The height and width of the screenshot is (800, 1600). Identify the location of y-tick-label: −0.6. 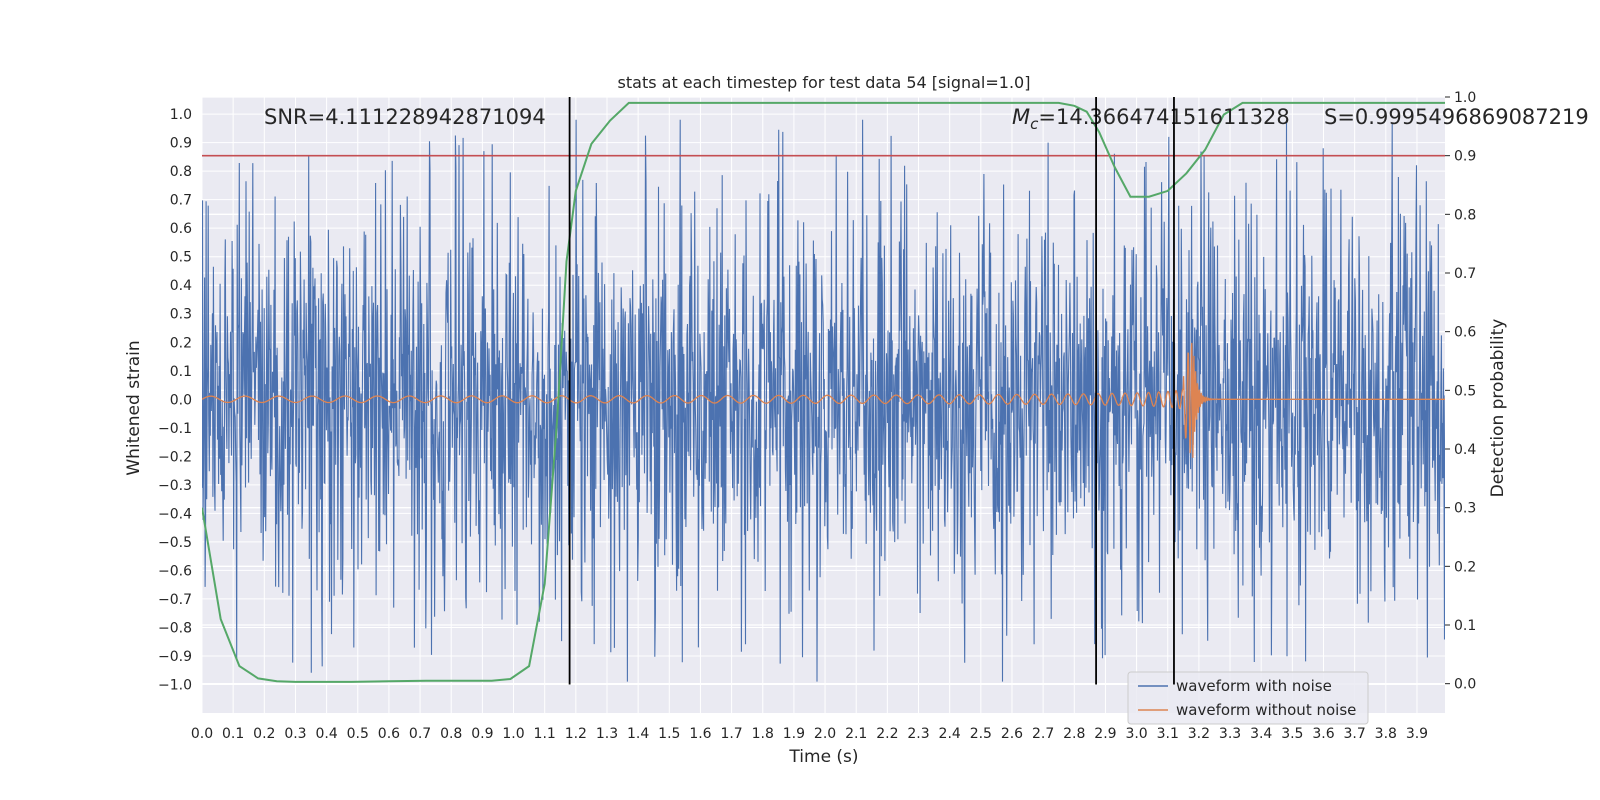
(175, 571).